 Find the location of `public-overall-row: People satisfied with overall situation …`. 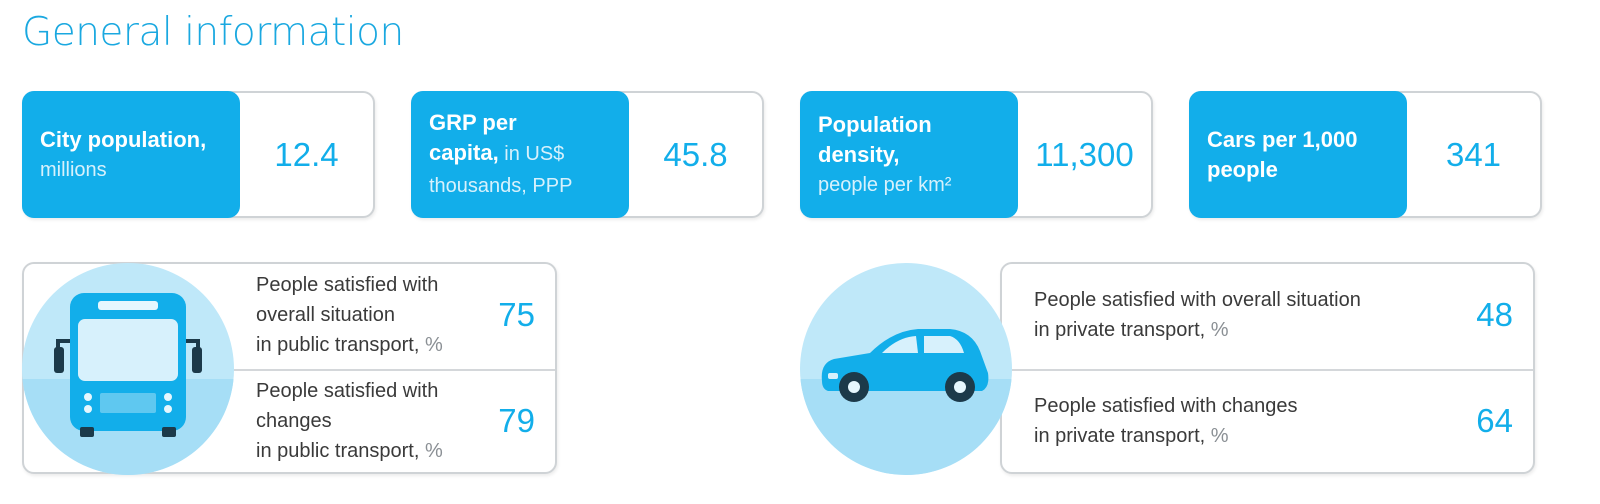

public-overall-row: People satisfied with overall situation … is located at coordinates (395, 315).